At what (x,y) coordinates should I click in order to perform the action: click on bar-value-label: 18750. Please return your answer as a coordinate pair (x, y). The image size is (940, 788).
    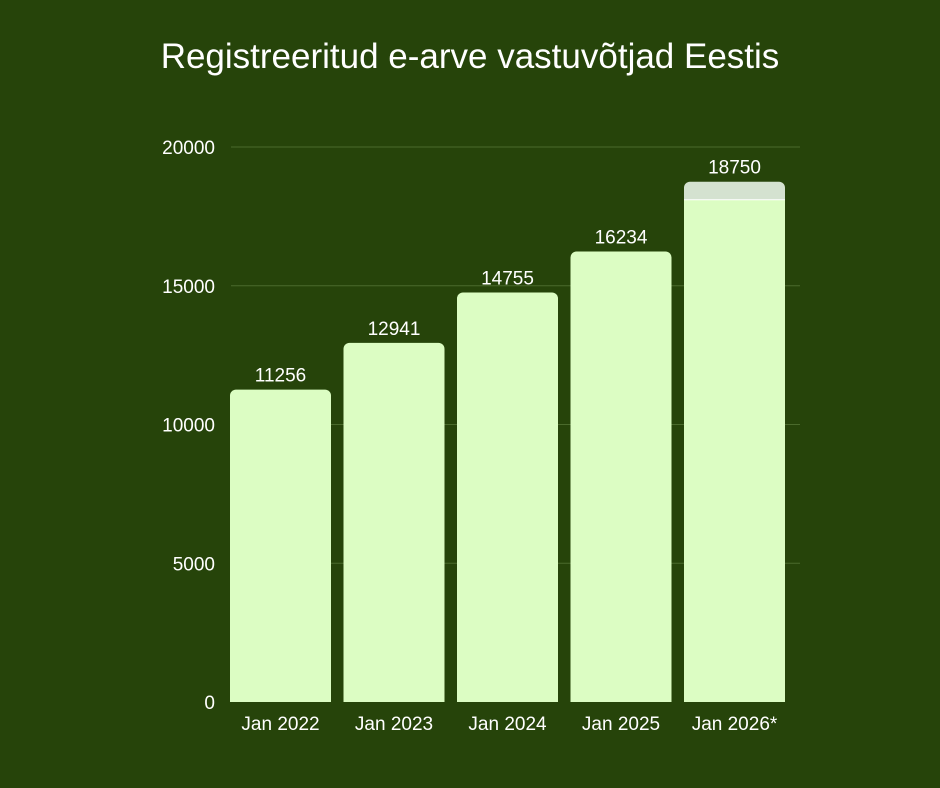
    Looking at the image, I should click on (734, 168).